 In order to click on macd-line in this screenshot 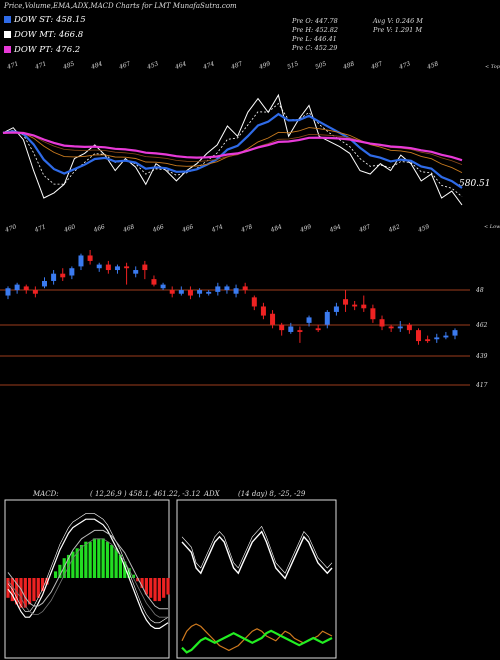, I will do `click(88, 574)`.